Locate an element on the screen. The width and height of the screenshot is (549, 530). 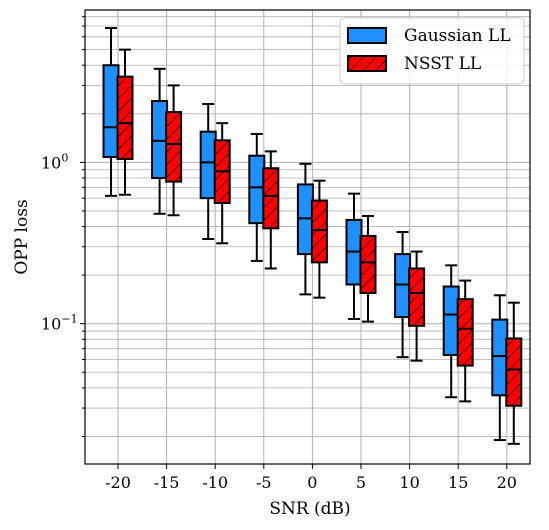
box-nsst--10 is located at coordinates (222, 183).